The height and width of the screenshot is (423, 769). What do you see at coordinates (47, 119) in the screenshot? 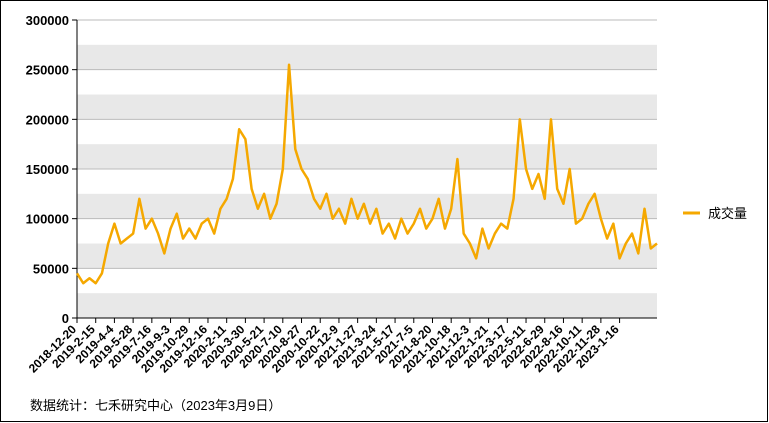
I see `y-tick-label: 200000` at bounding box center [47, 119].